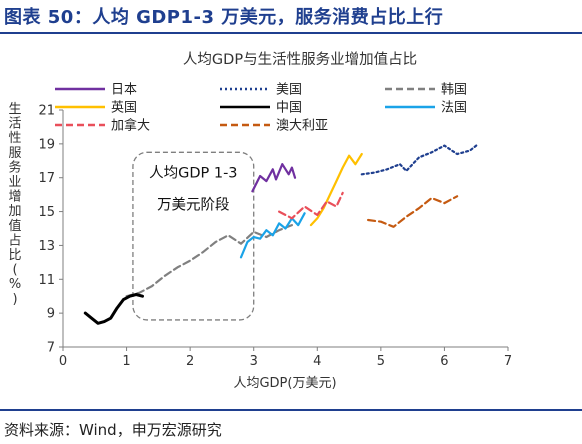  What do you see at coordinates (15, 284) in the screenshot?
I see `y-axis-label-char: %` at bounding box center [15, 284].